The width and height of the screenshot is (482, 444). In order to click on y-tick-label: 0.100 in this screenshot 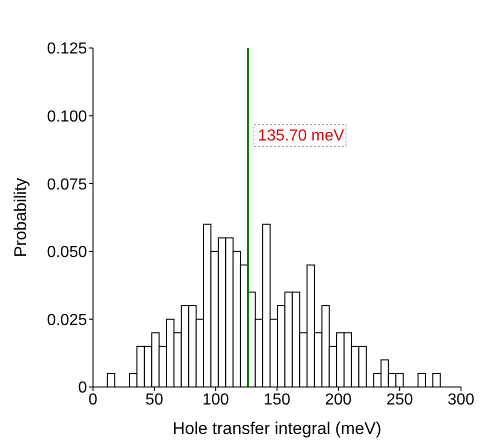, I will do `click(67, 117)`.